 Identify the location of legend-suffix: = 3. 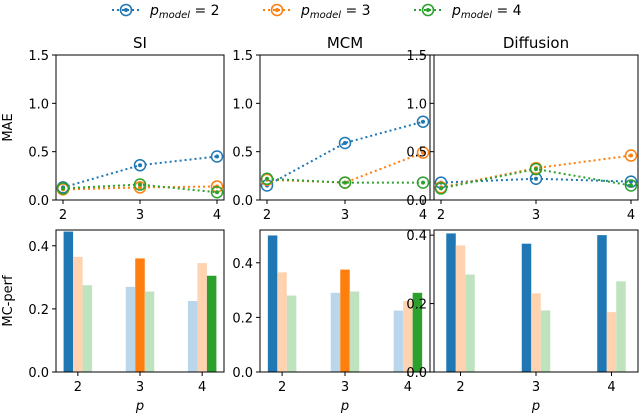
(356, 11).